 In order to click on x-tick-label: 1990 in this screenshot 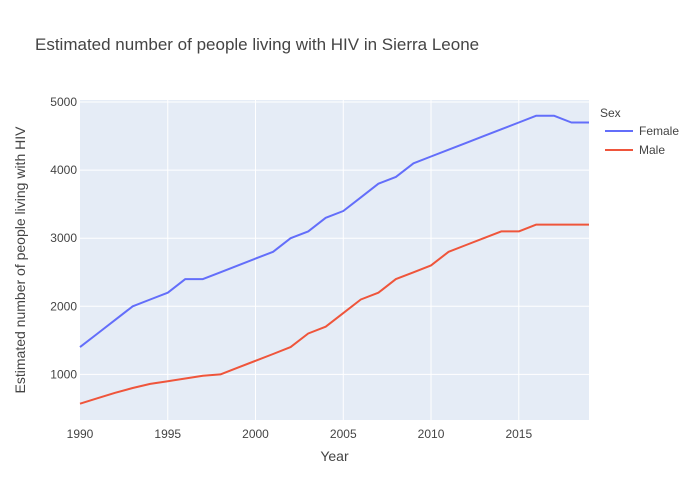, I will do `click(80, 434)`.